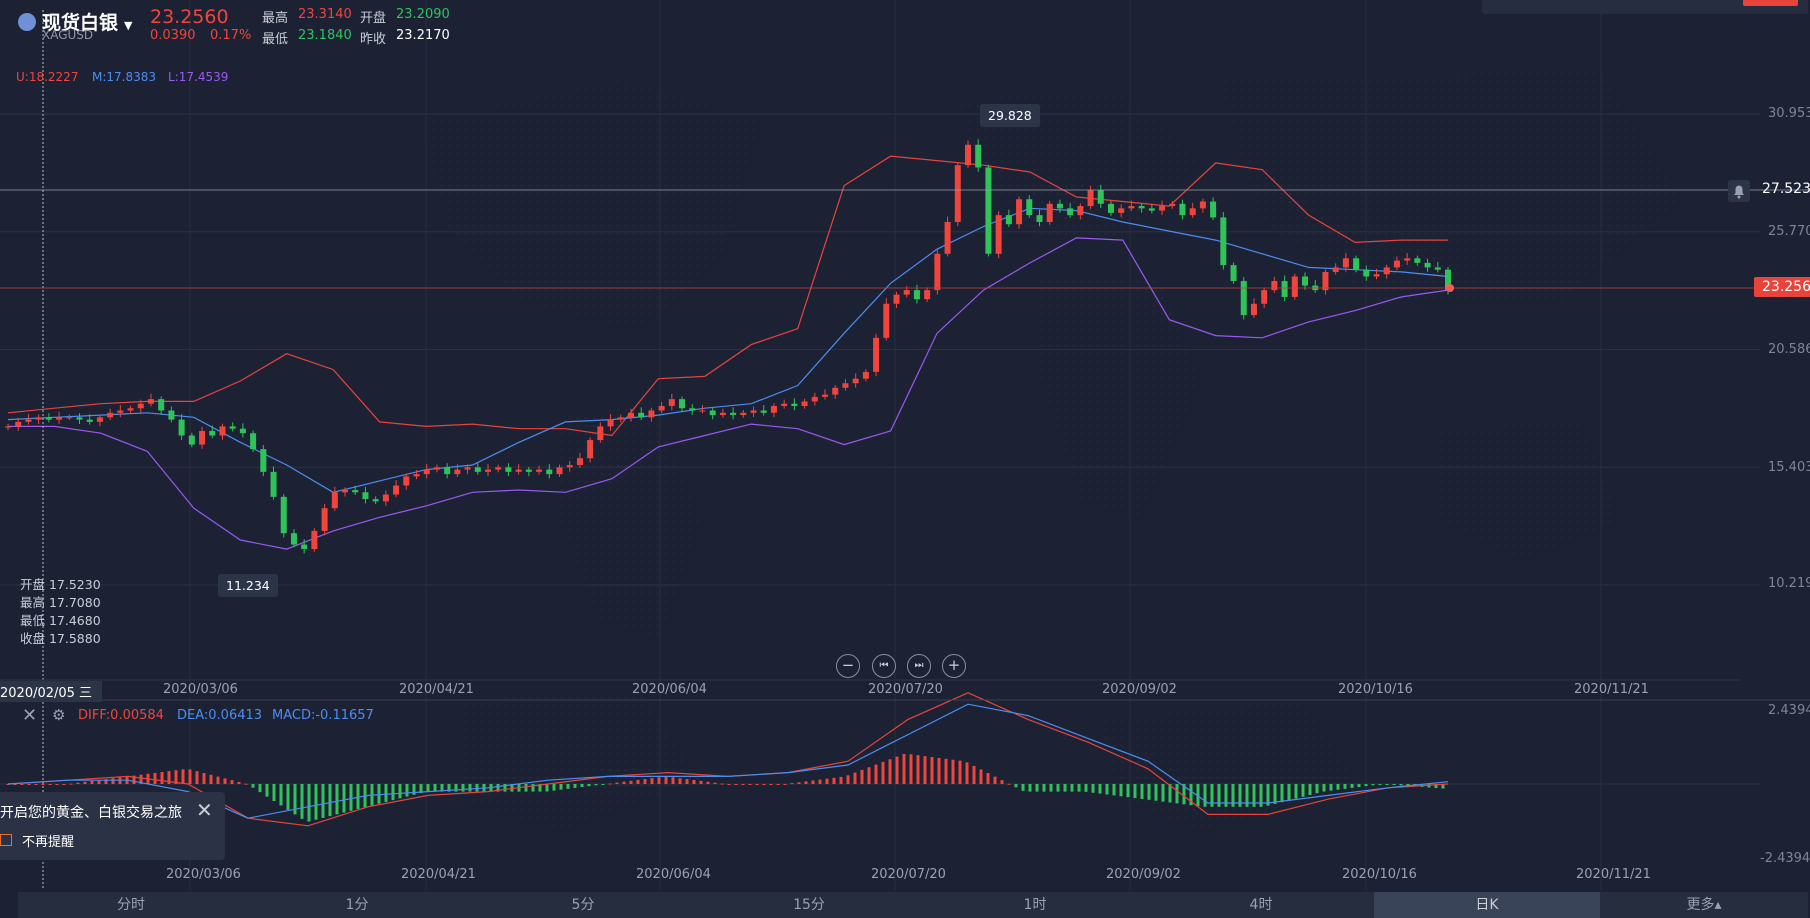  I want to click on jump-start-button: ⏮, so click(884, 666).